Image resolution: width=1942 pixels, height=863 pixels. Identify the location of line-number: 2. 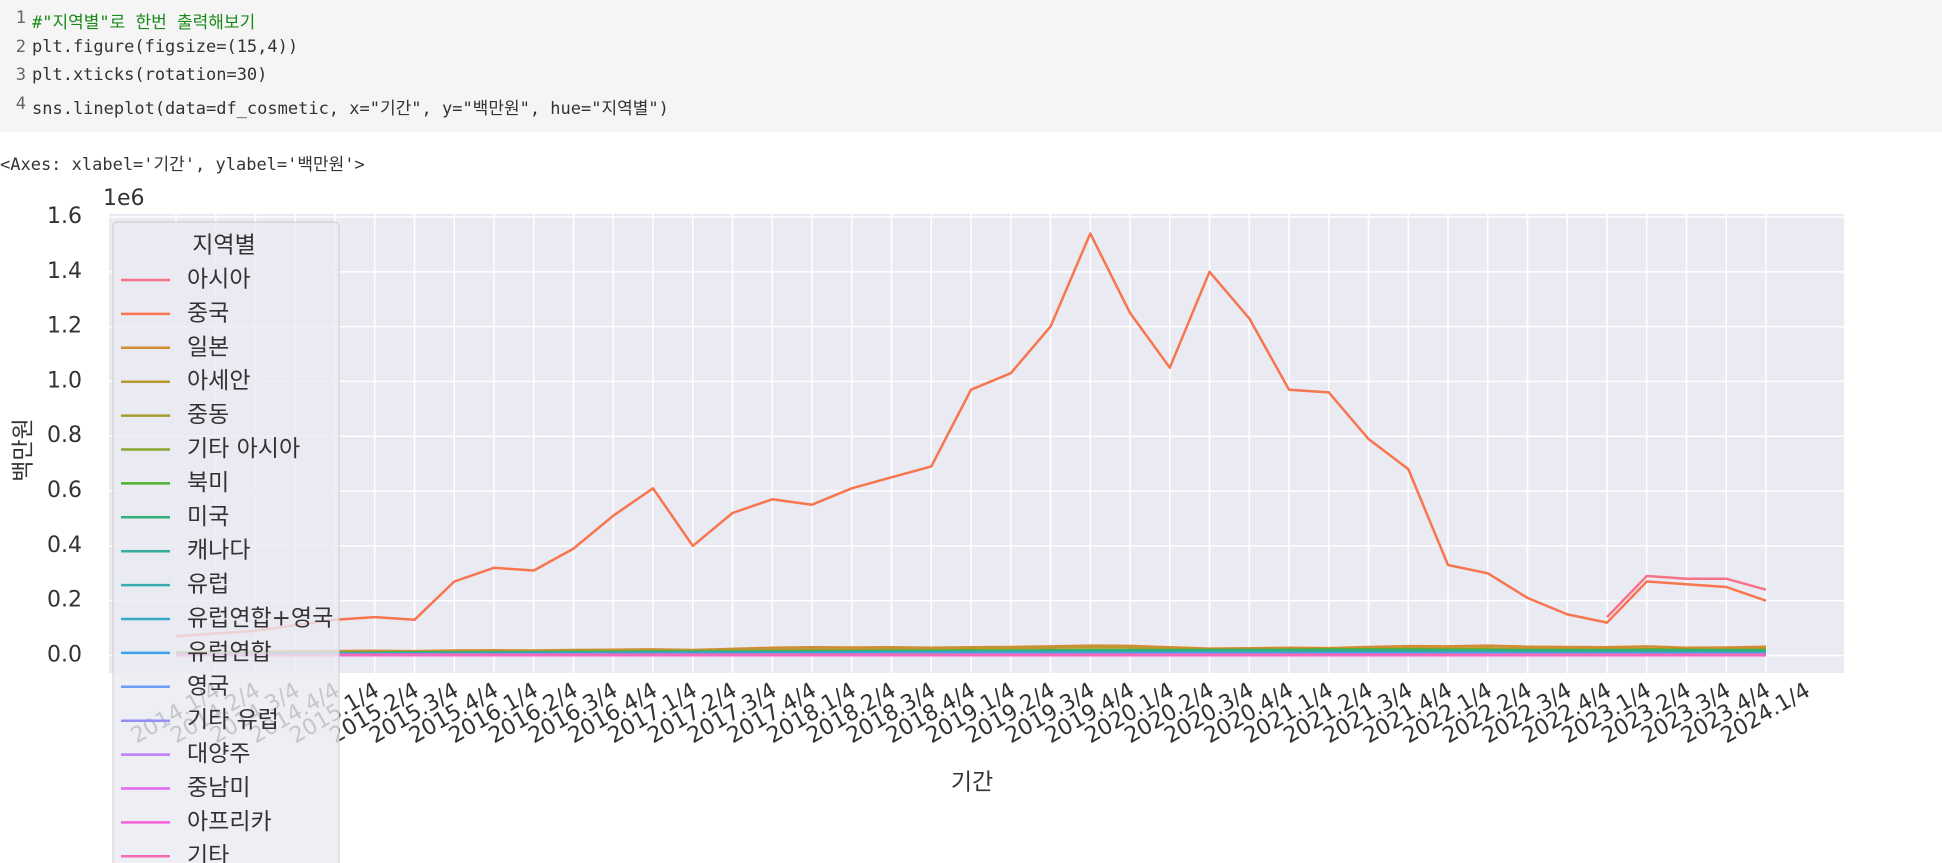
(20, 47).